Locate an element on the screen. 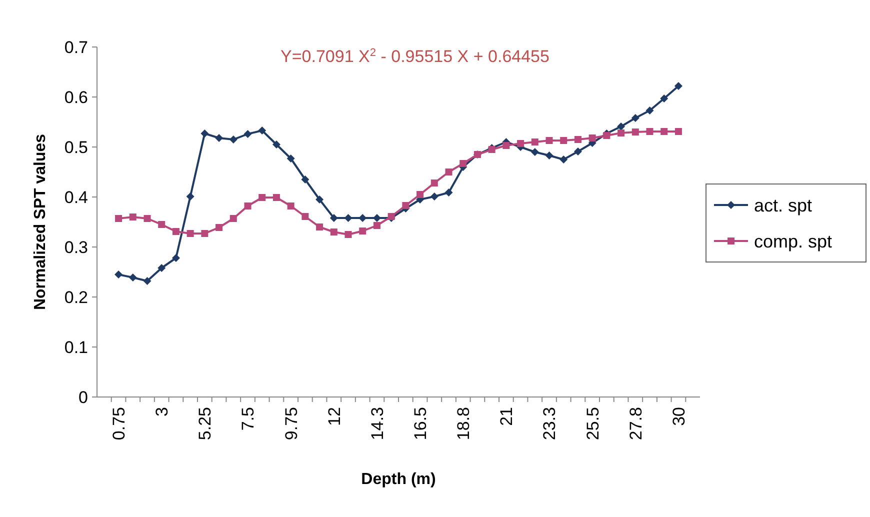 The width and height of the screenshot is (870, 517). x-tick-label: 7.5 is located at coordinates (248, 419).